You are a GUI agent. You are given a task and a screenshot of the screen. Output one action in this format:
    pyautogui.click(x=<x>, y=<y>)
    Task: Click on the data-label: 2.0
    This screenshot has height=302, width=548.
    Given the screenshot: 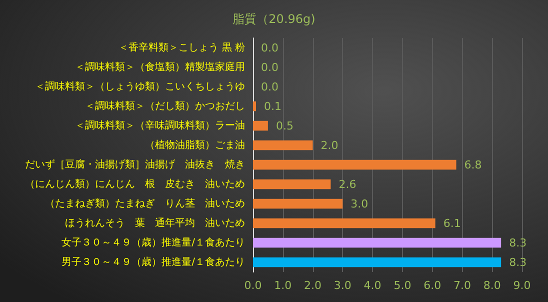 What is the action you would take?
    pyautogui.click(x=329, y=145)
    